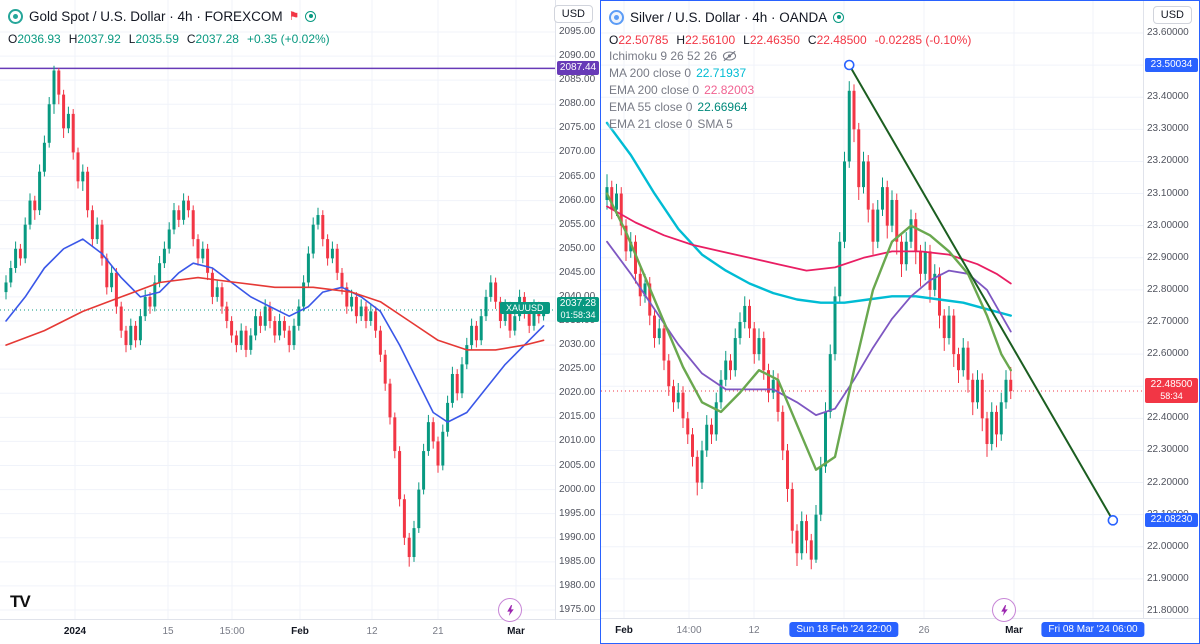 Image resolution: width=1200 pixels, height=644 pixels. I want to click on price-tick: 2040.00, so click(577, 297).